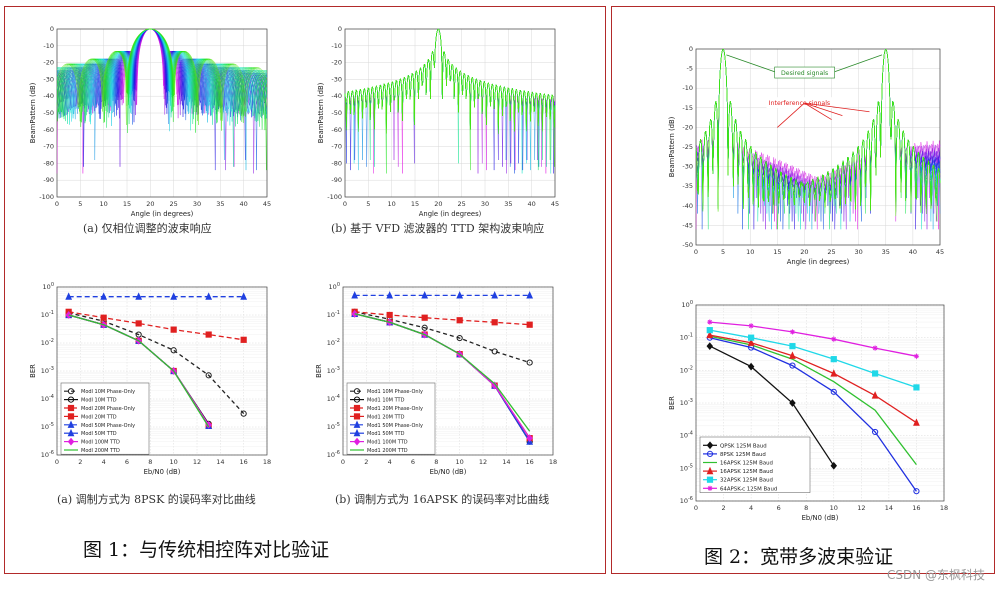 This screenshot has width=999, height=591. What do you see at coordinates (108, 409) in the screenshot?
I see `legend-label: Modl 20M Phase-Only` at bounding box center [108, 409].